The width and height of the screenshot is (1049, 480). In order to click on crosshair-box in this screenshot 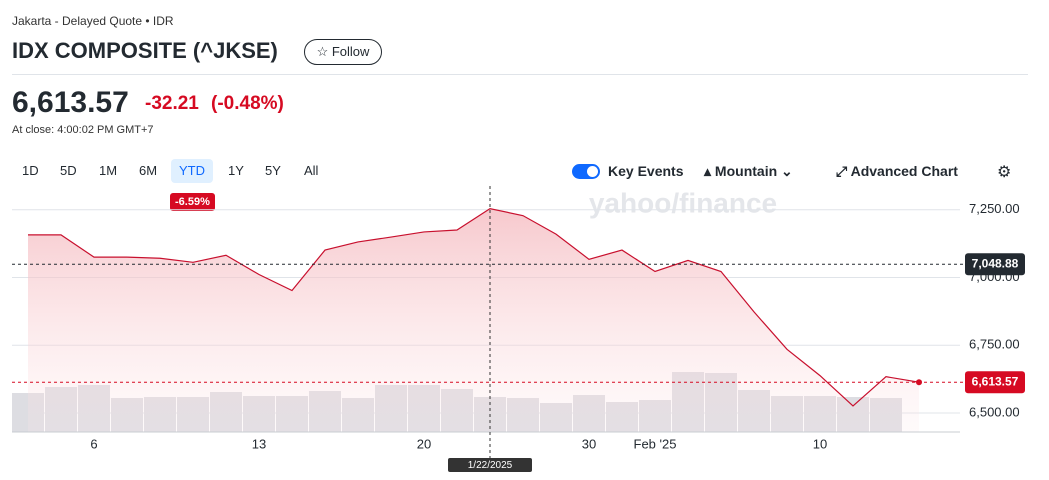, I will do `click(490, 465)`.